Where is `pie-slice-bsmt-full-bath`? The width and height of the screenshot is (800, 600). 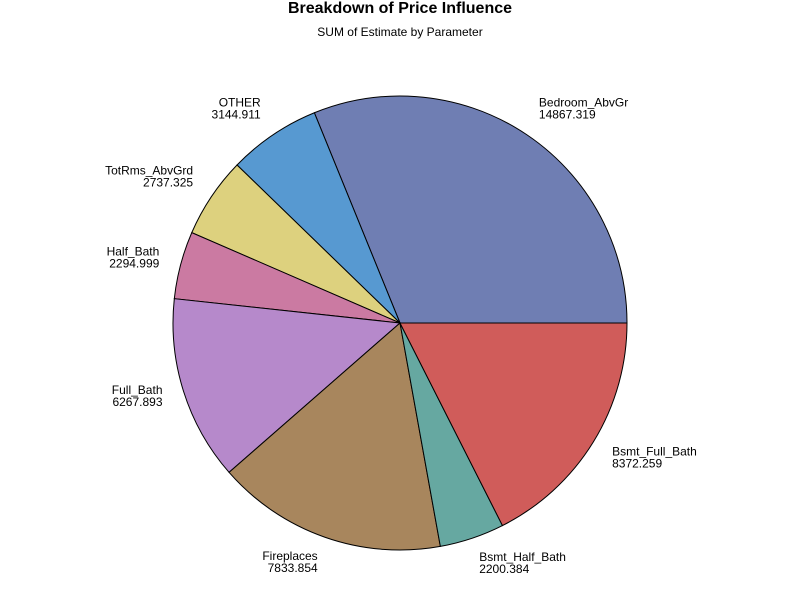
pie-slice-bsmt-full-bath is located at coordinates (513, 424).